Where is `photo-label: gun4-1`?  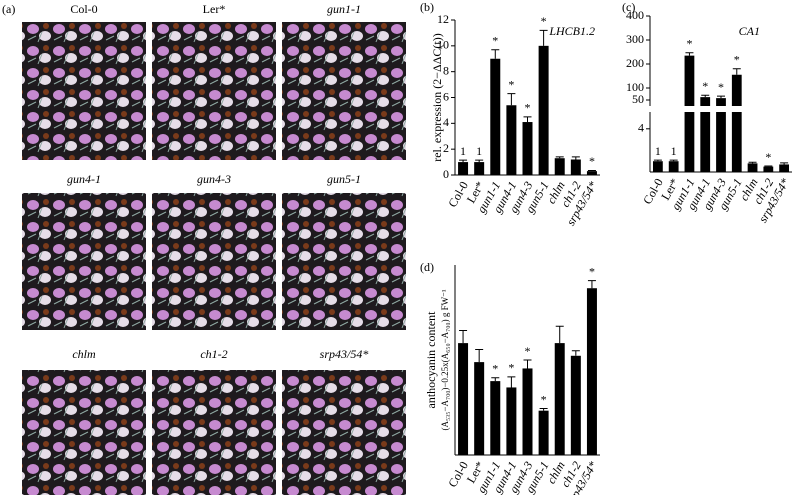
photo-label: gun4-1 is located at coordinates (84, 179).